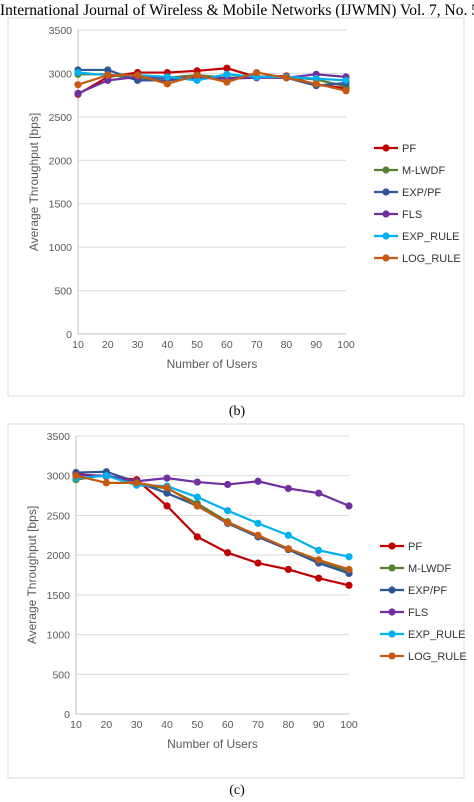 Image resolution: width=474 pixels, height=802 pixels. I want to click on caption-c: (c), so click(237, 790).